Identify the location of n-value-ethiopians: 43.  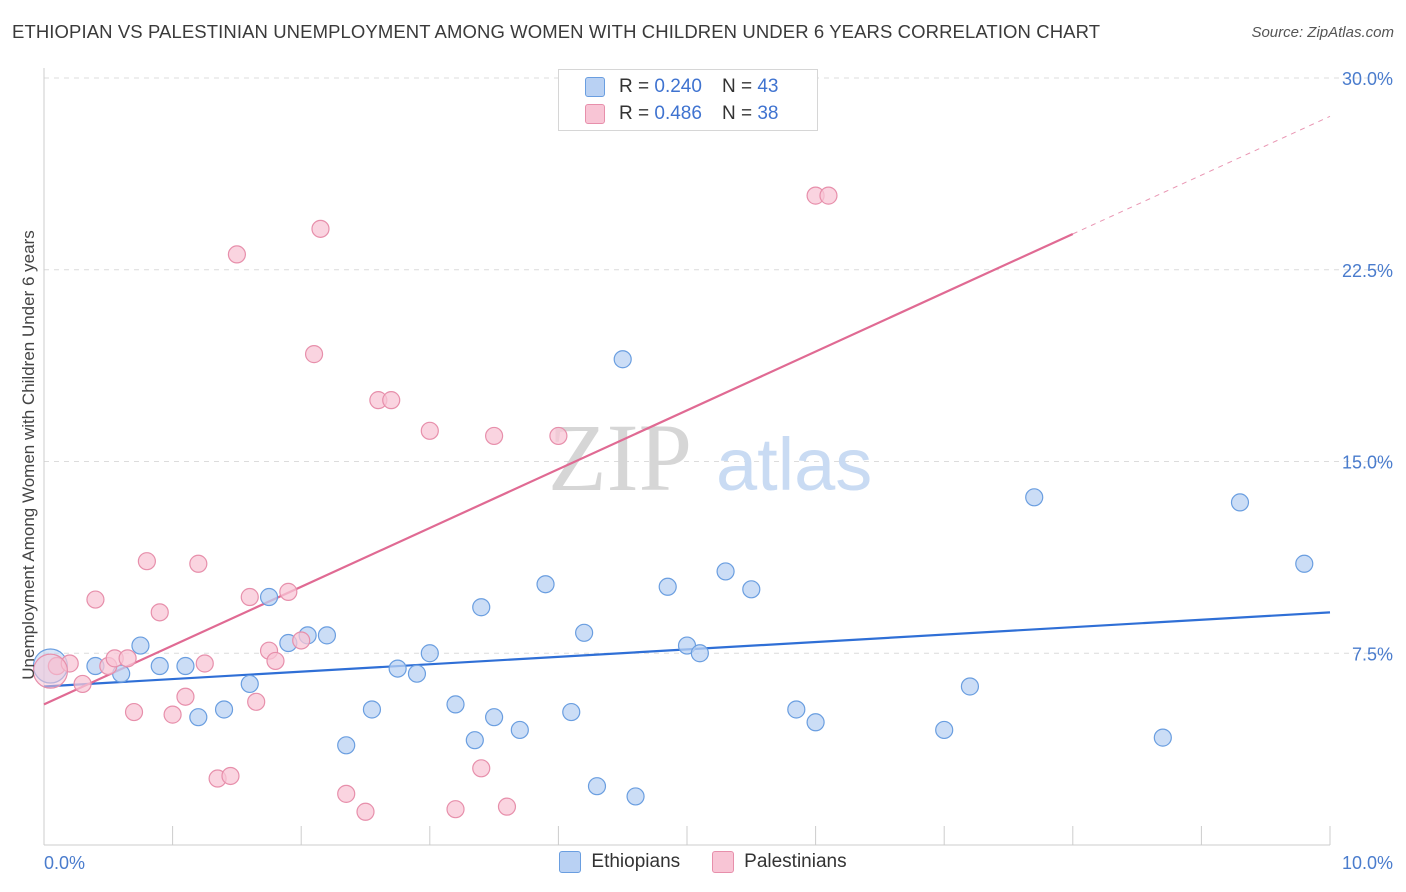
(768, 86).